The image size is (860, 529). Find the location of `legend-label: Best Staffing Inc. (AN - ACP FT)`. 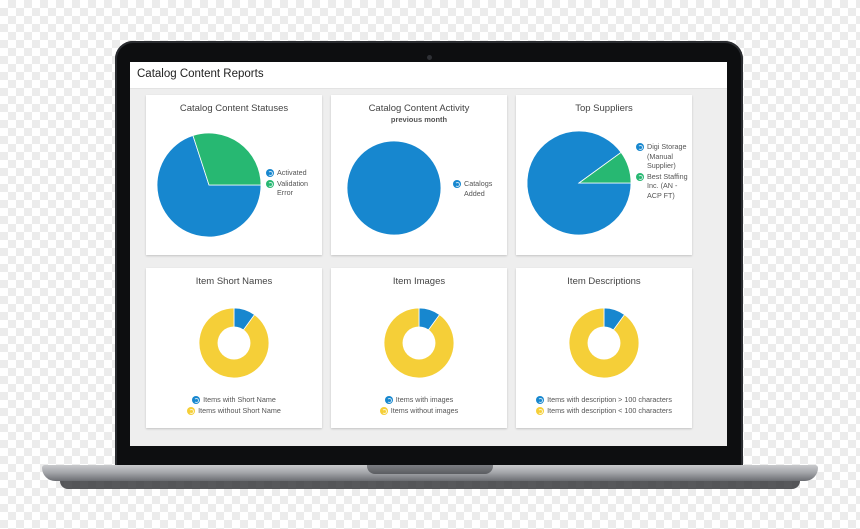

legend-label: Best Staffing Inc. (AN - ACP FT) is located at coordinates (667, 185).